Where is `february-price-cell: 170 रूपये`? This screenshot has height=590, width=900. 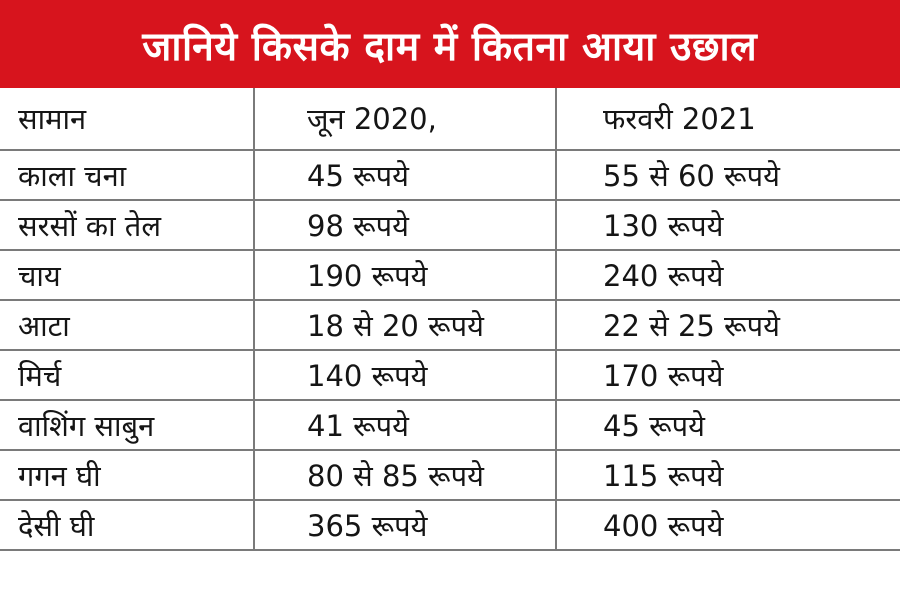
february-price-cell: 170 रूपये is located at coordinates (727, 375).